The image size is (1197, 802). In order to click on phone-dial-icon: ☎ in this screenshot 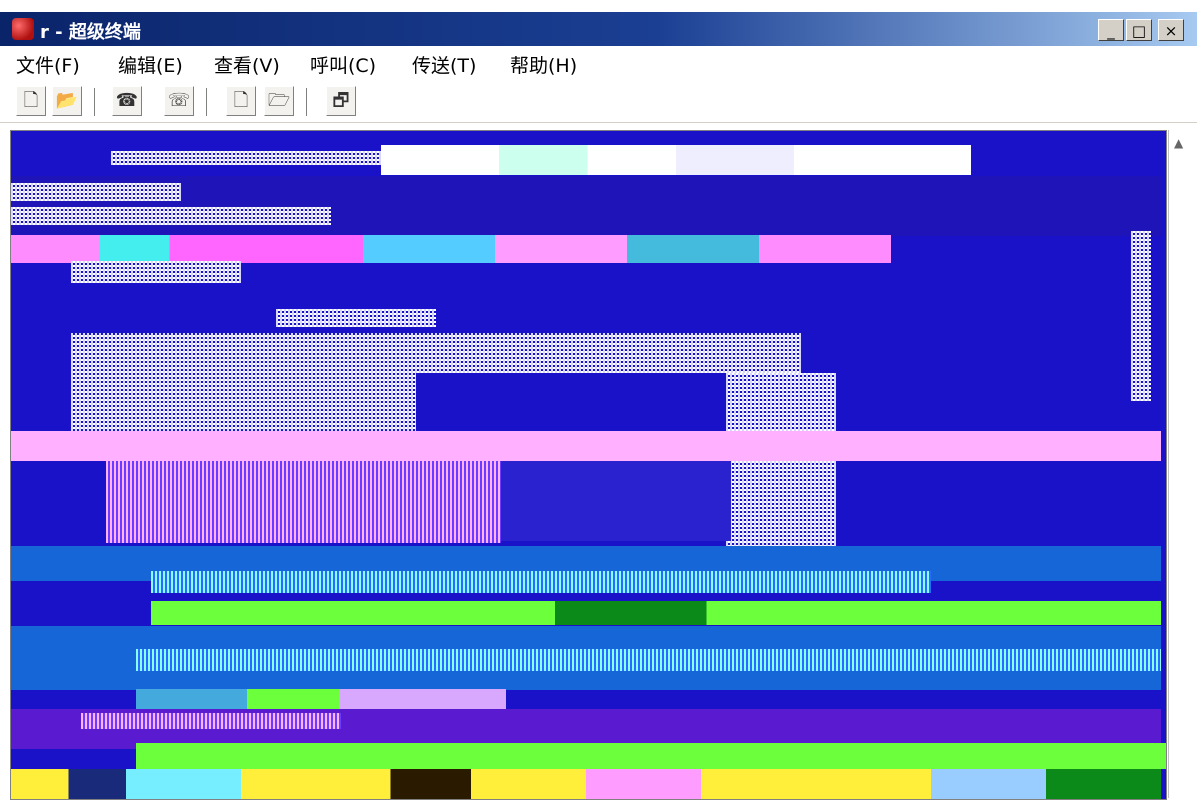, I will do `click(127, 101)`.